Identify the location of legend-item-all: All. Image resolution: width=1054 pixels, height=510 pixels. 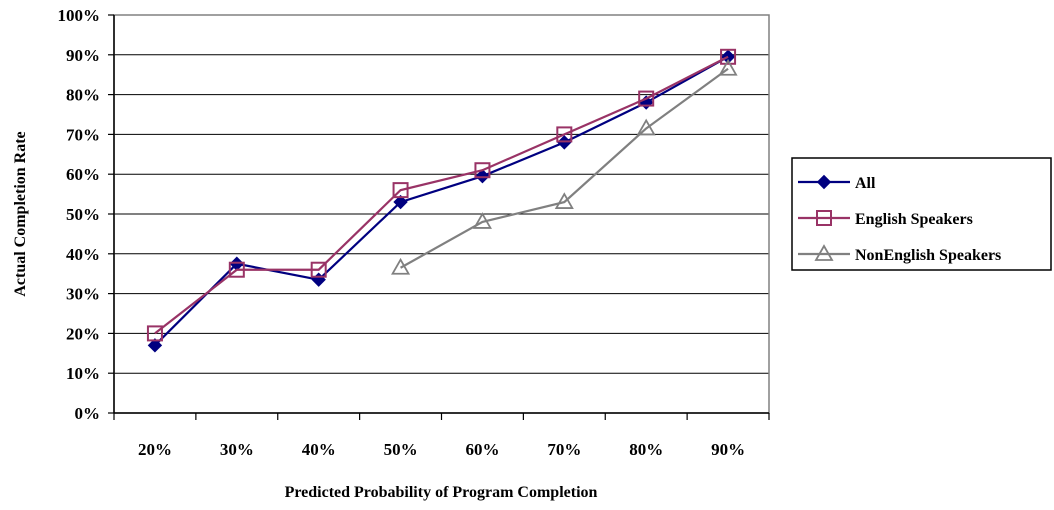
(837, 183).